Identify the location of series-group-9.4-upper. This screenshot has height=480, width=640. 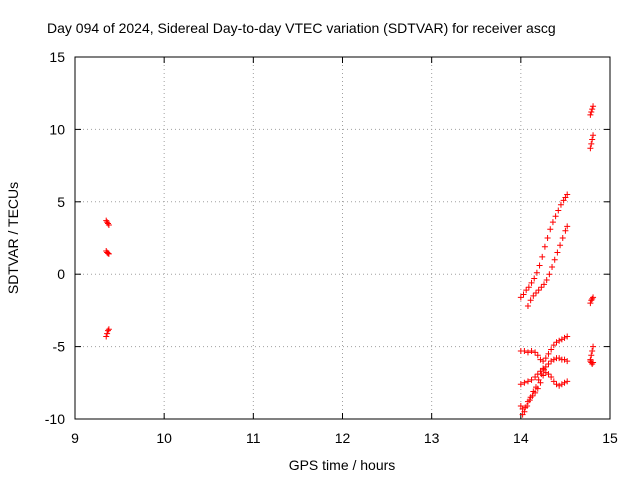
(107, 222).